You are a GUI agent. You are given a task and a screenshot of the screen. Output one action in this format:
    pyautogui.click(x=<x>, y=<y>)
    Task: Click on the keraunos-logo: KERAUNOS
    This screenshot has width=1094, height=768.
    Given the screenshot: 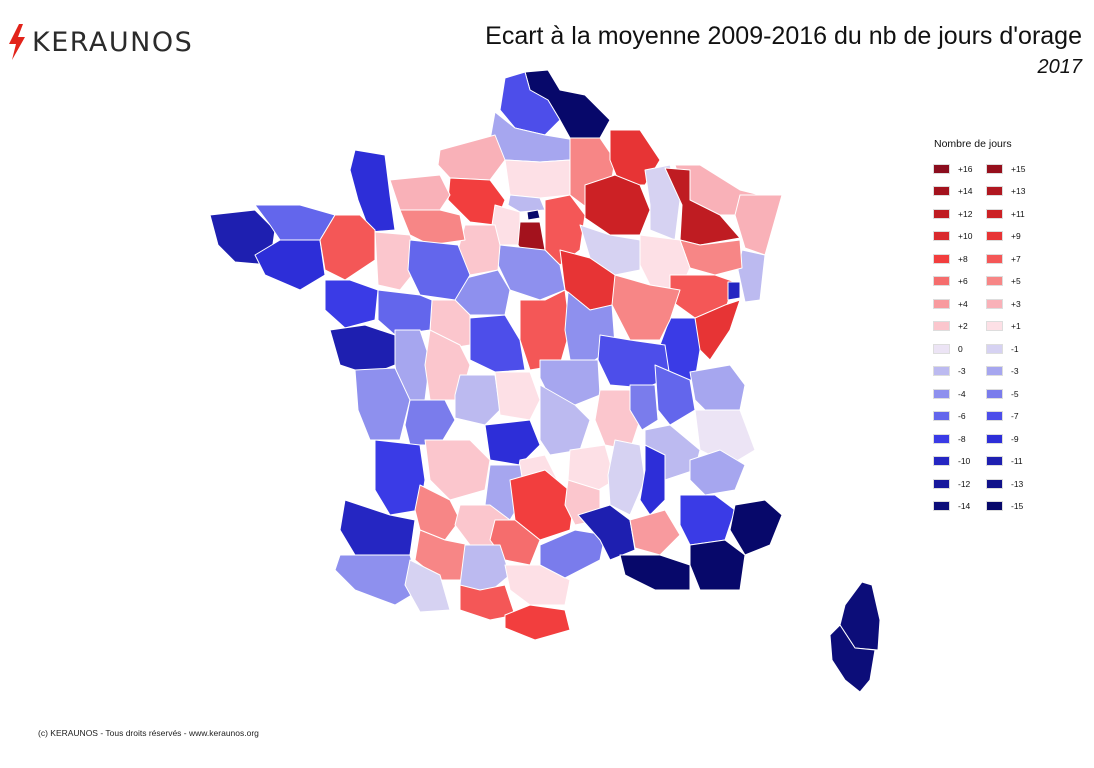 What is the action you would take?
    pyautogui.click(x=99, y=42)
    